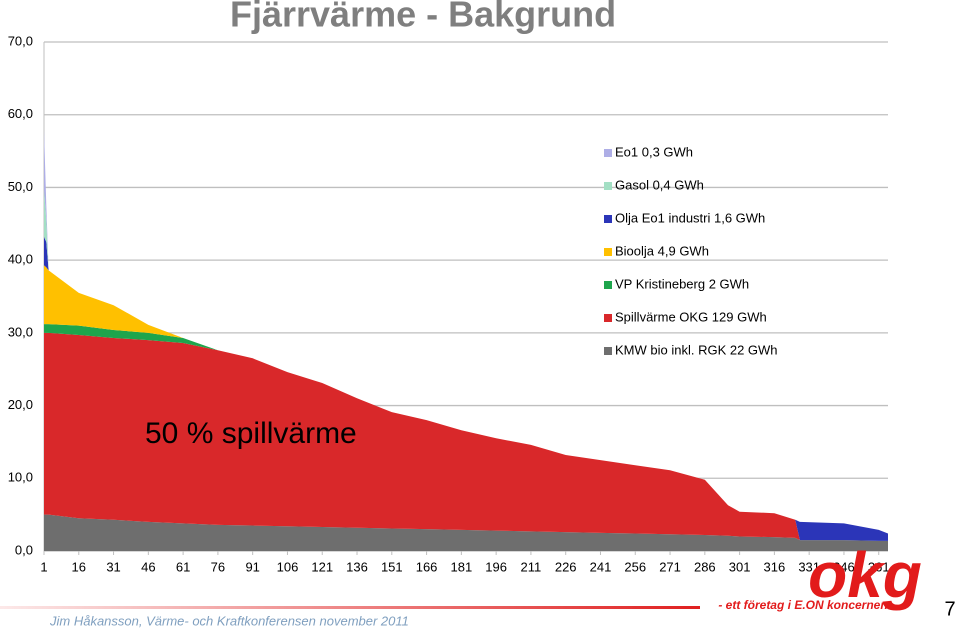 This screenshot has width=960, height=630. Describe the element at coordinates (690, 217) in the screenshot. I see `legend-label: Olja Eo1 industri 1,6 GWh` at that location.